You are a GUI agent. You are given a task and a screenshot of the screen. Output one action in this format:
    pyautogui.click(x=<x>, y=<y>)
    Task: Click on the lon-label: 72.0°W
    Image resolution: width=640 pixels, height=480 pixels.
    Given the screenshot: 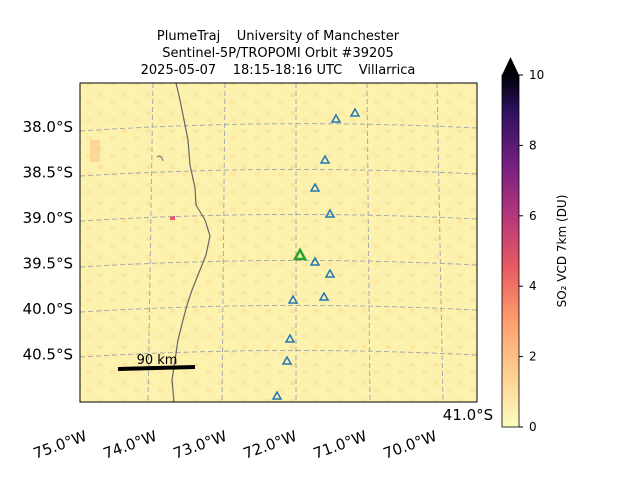 What is the action you would take?
    pyautogui.click(x=270, y=445)
    